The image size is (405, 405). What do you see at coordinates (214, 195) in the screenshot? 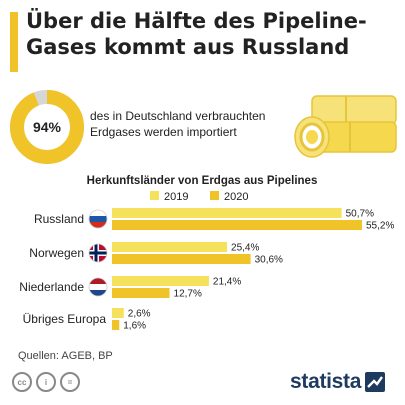
I see `legend-swatch-2020` at bounding box center [214, 195].